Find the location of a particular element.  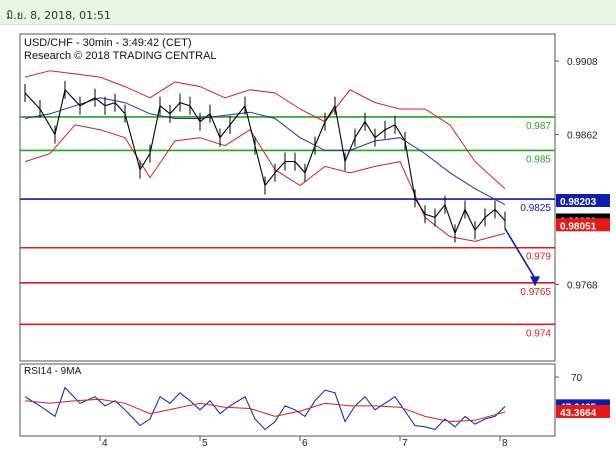

x-tick-label: 8 is located at coordinates (505, 442).